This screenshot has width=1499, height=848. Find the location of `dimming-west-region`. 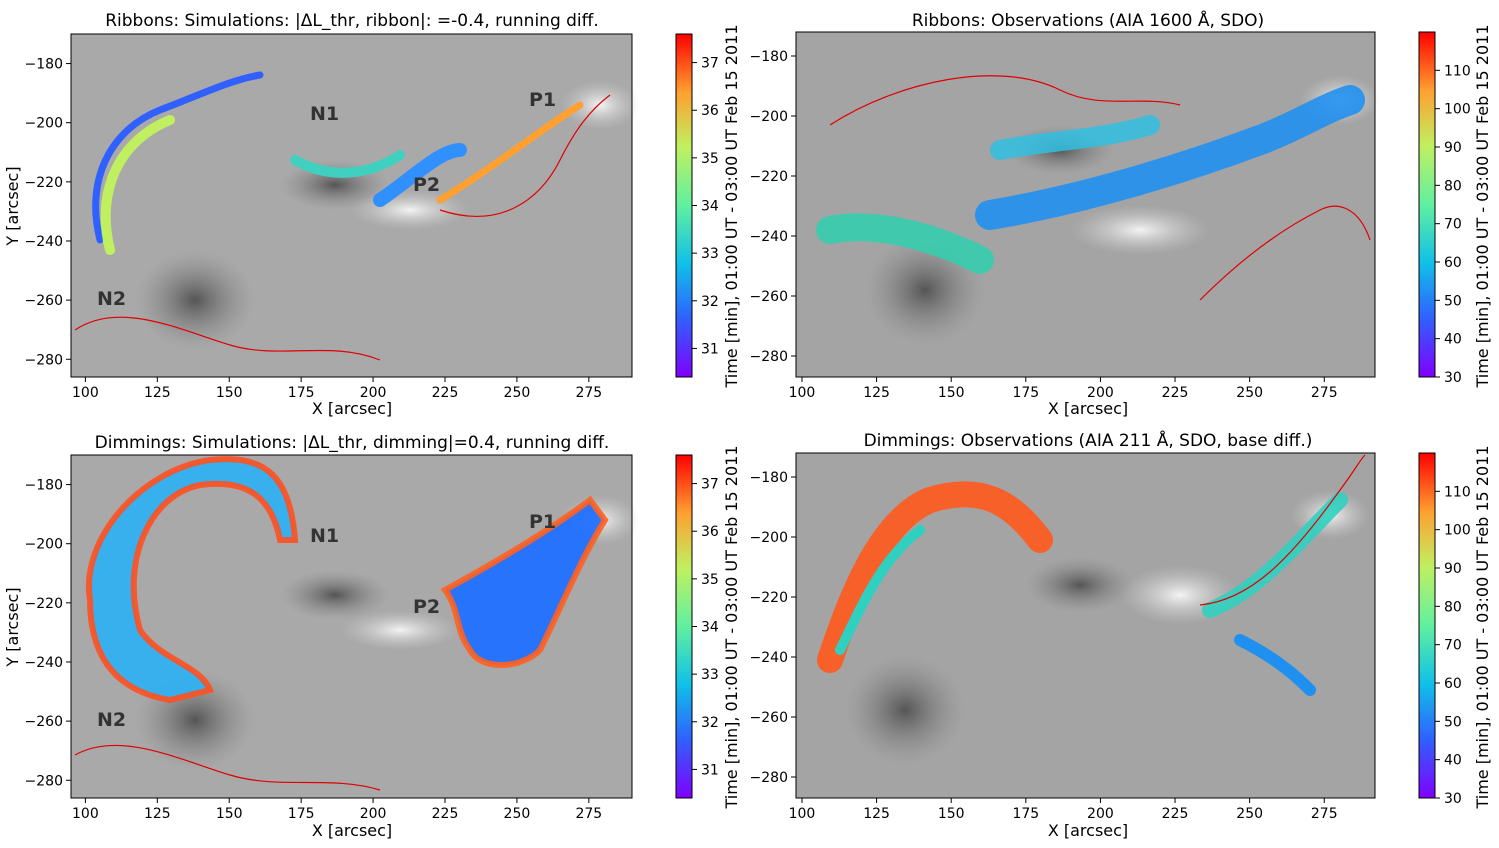

dimming-west-region is located at coordinates (192, 580).